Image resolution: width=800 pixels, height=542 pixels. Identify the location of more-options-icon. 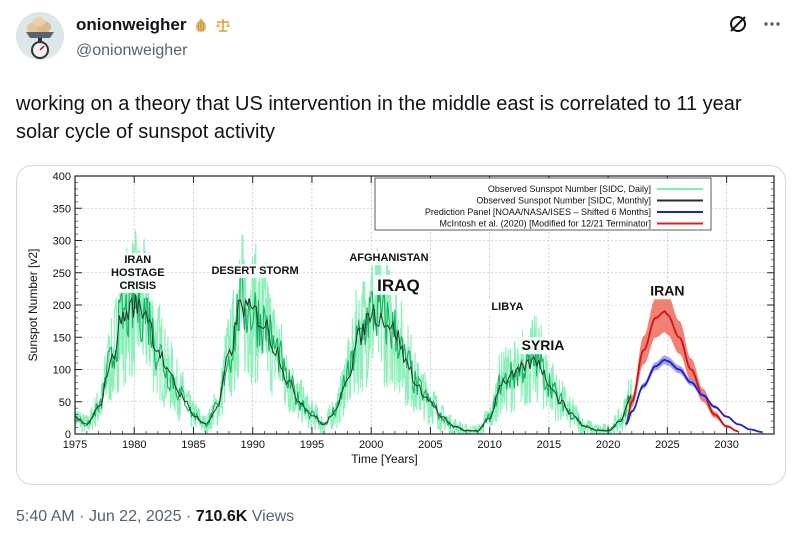
(772, 24).